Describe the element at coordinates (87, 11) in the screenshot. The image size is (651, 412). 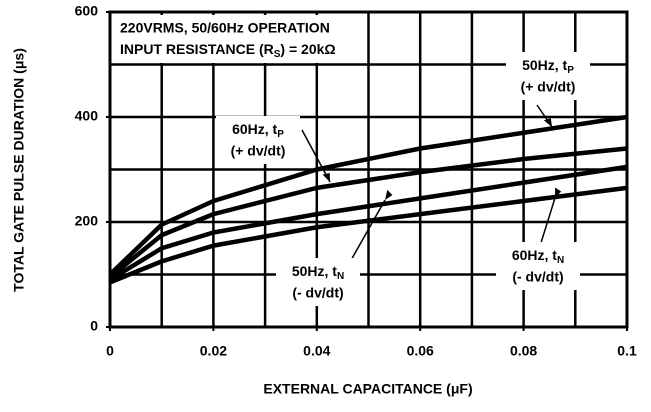
I see `y-tick-label: 600` at that location.